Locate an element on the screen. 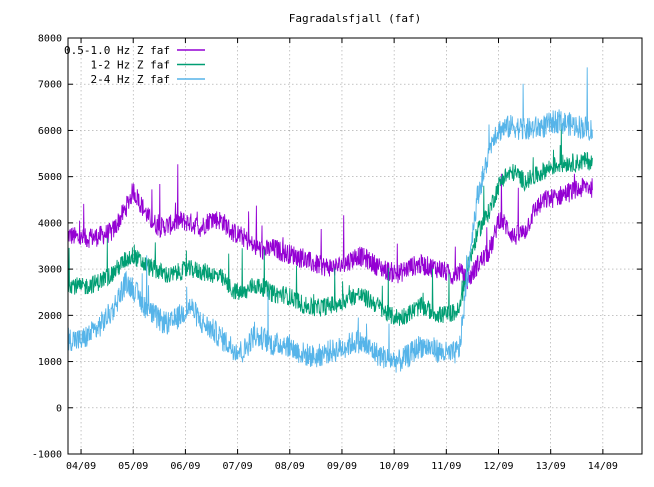 This screenshot has height=487, width=654. x-tick-label: 05/09 is located at coordinates (133, 466).